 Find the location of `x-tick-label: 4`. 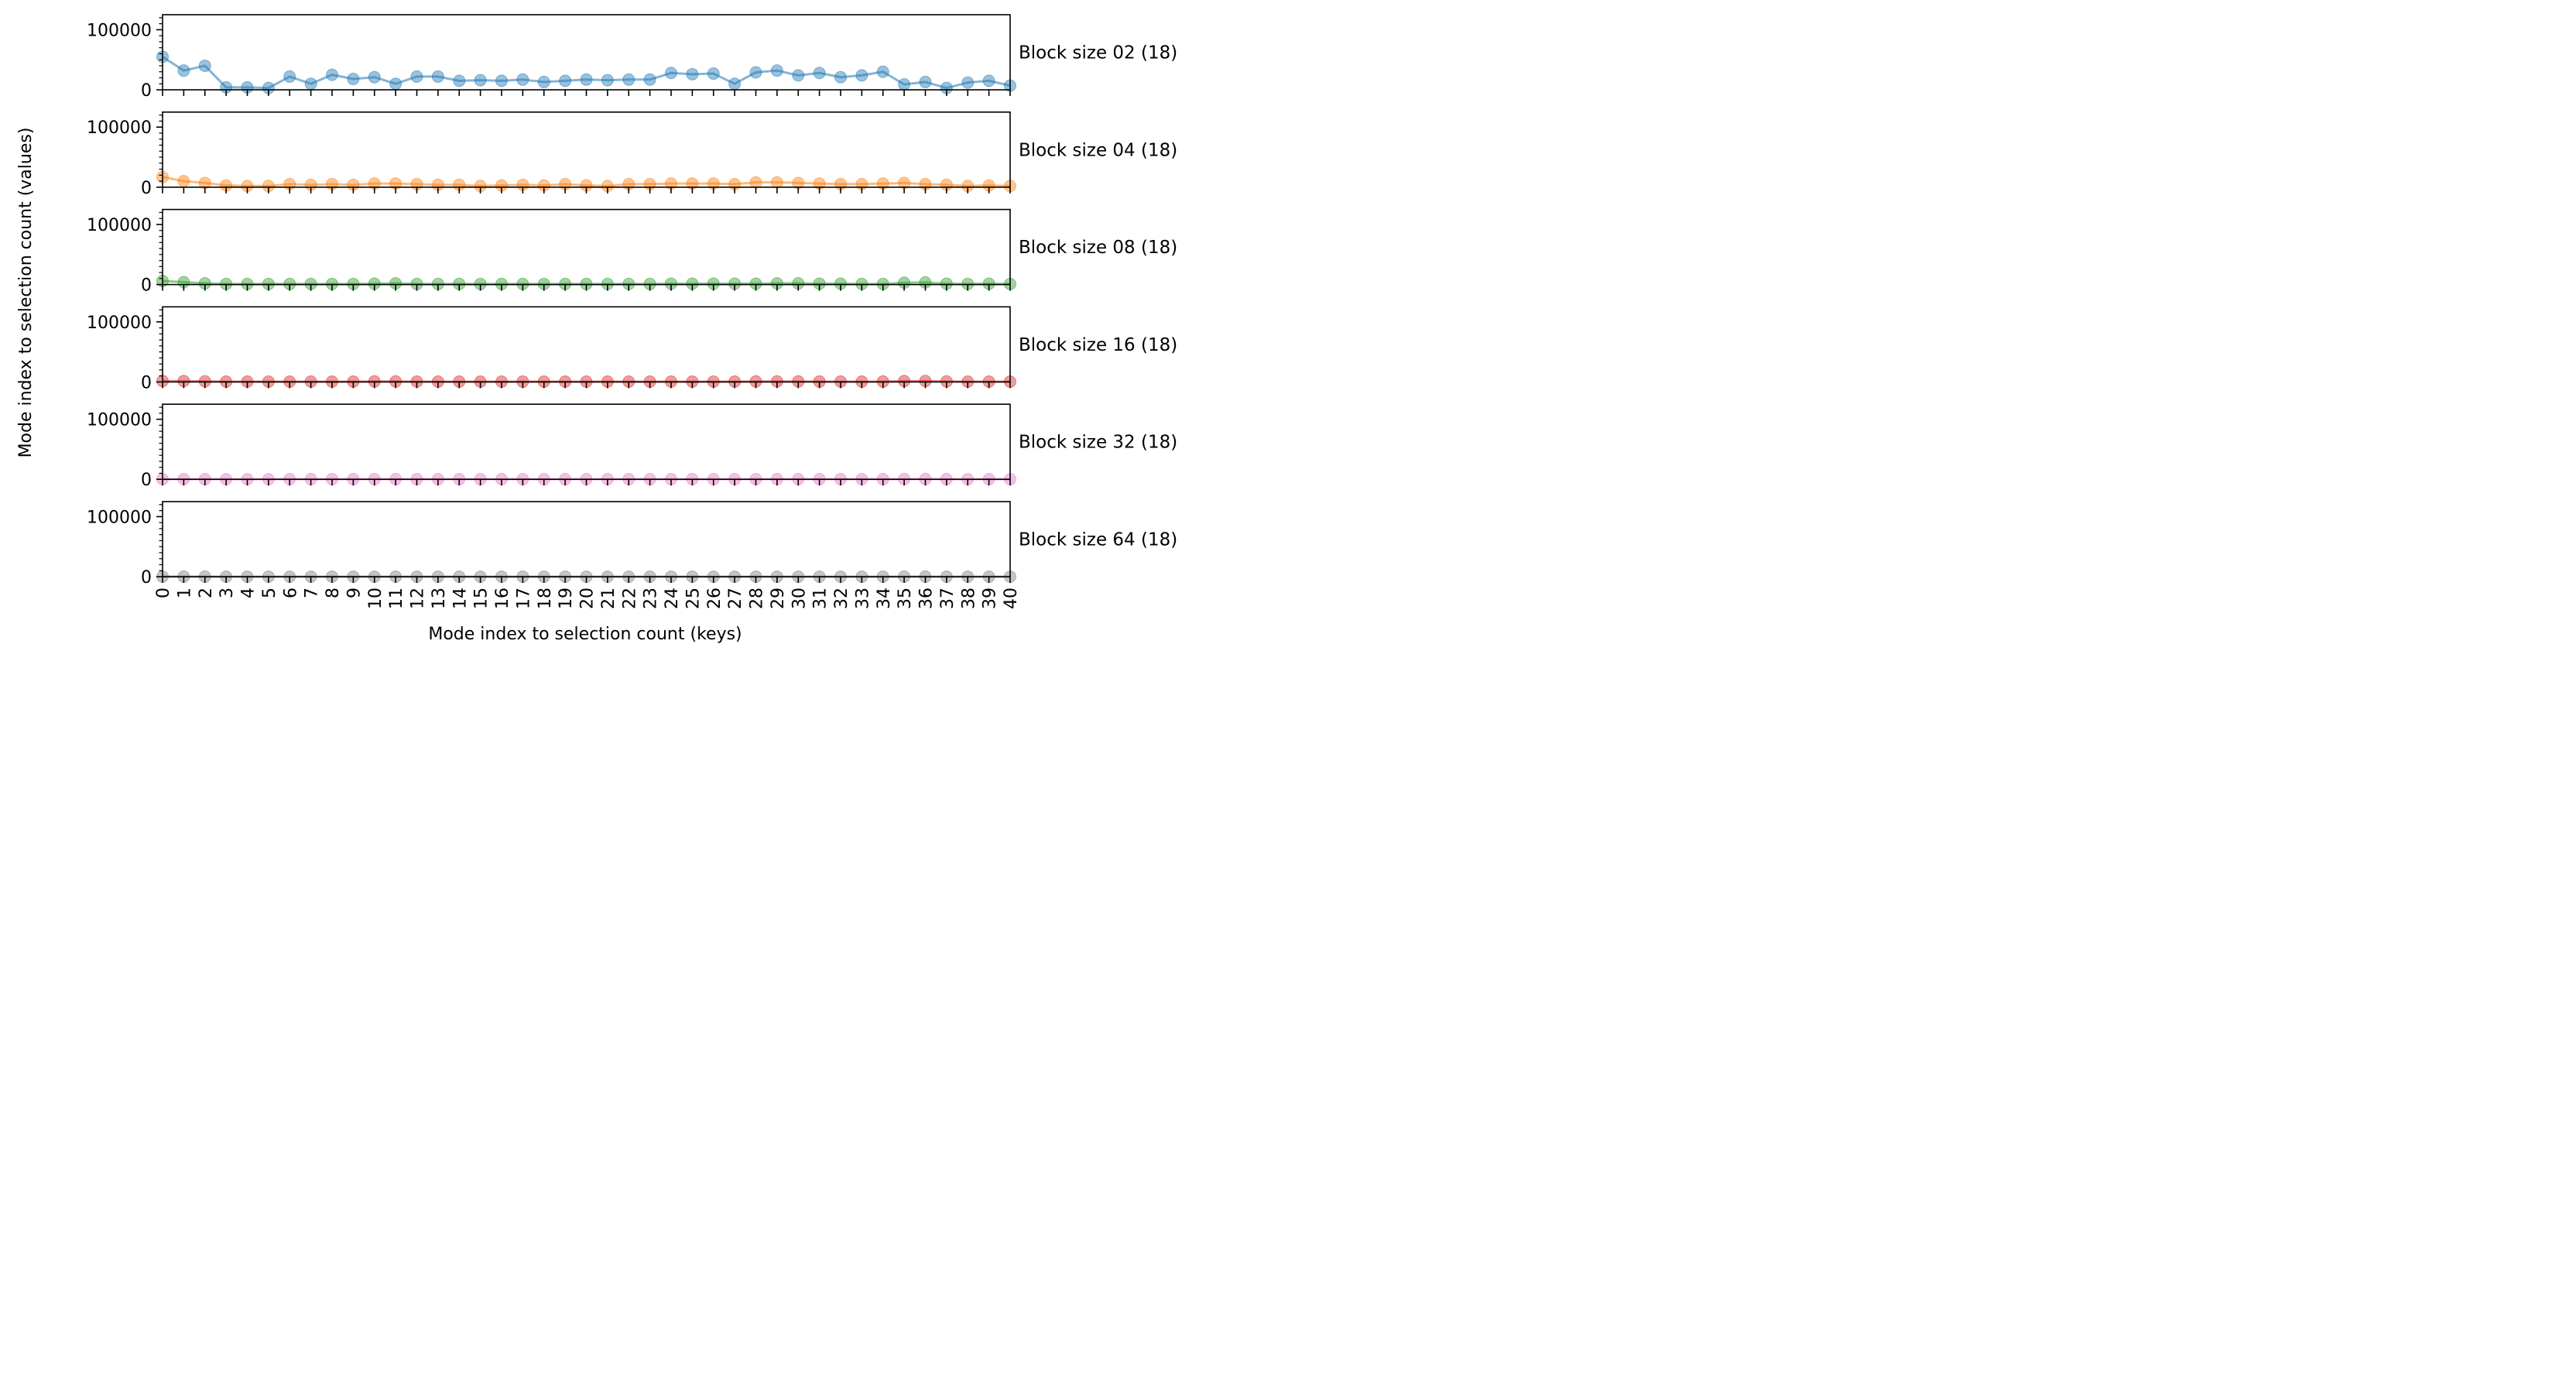

x-tick-label: 4 is located at coordinates (249, 593).